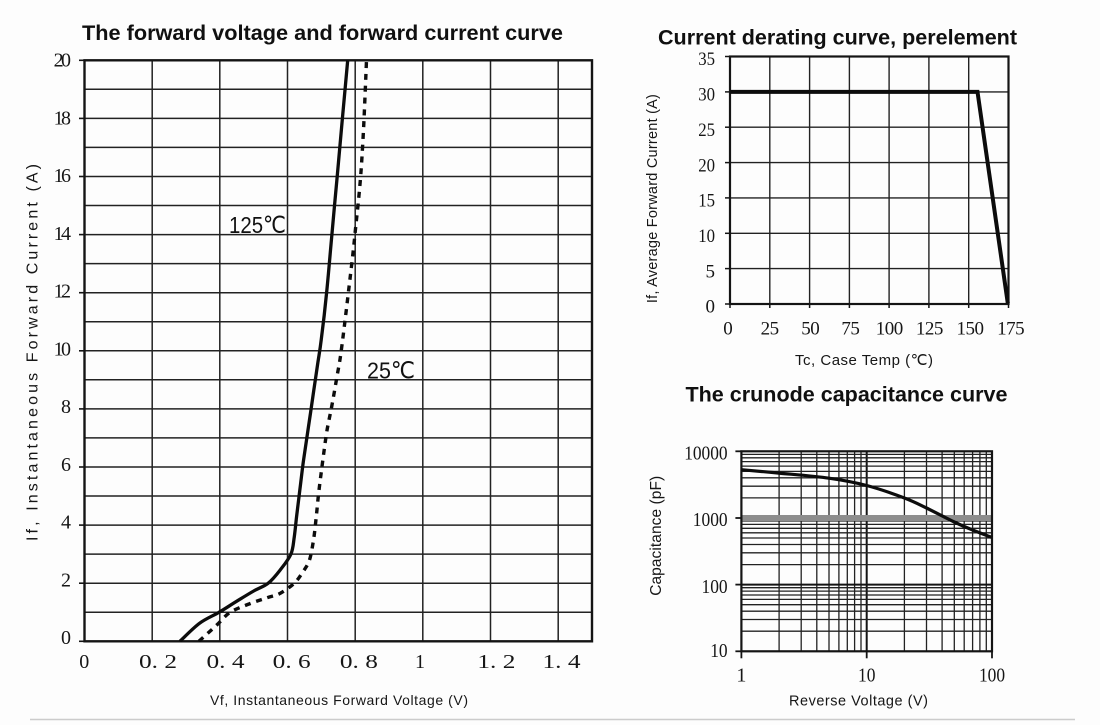 This screenshot has width=1100, height=725. I want to click on svg-text:Vf, Instantaneous Forward Volt: Vf, Instantaneous Forward Voltage (V), so click(339, 700).